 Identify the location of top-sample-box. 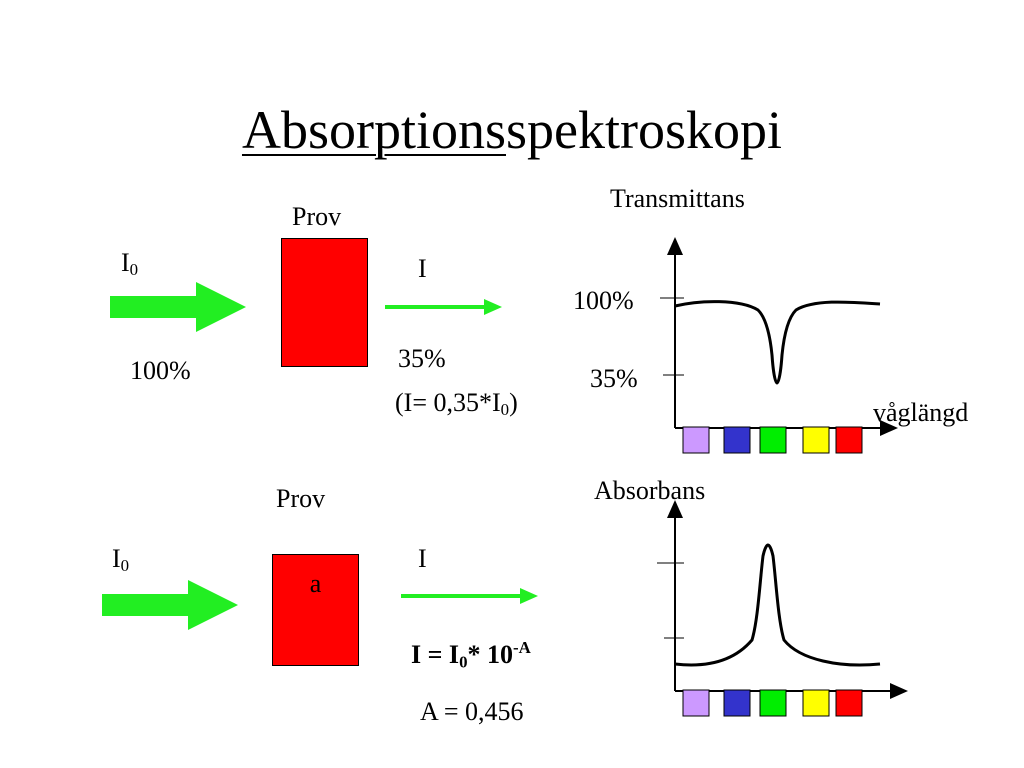
(324, 302).